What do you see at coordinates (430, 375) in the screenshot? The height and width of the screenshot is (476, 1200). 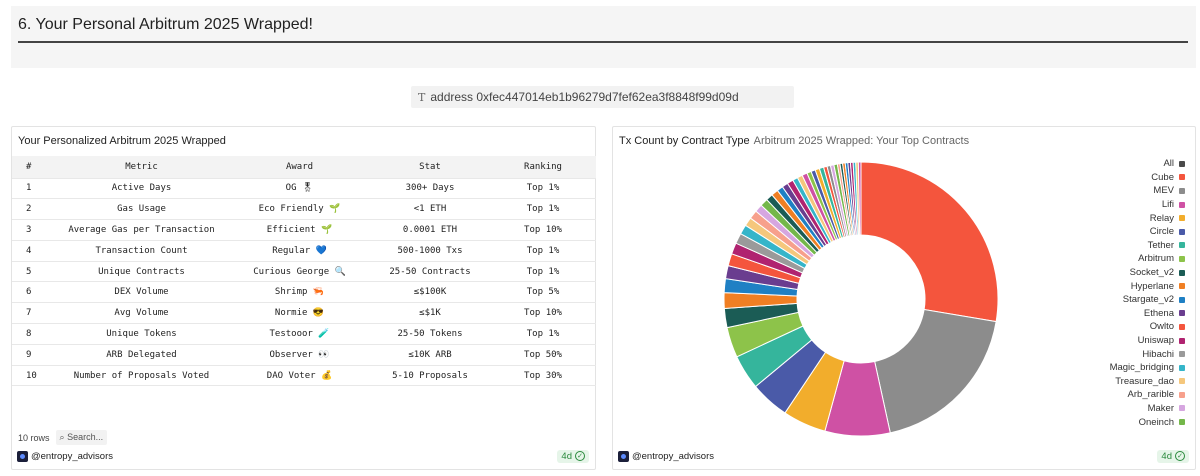 I see `cell-stat: 5-10 Proposals` at bounding box center [430, 375].